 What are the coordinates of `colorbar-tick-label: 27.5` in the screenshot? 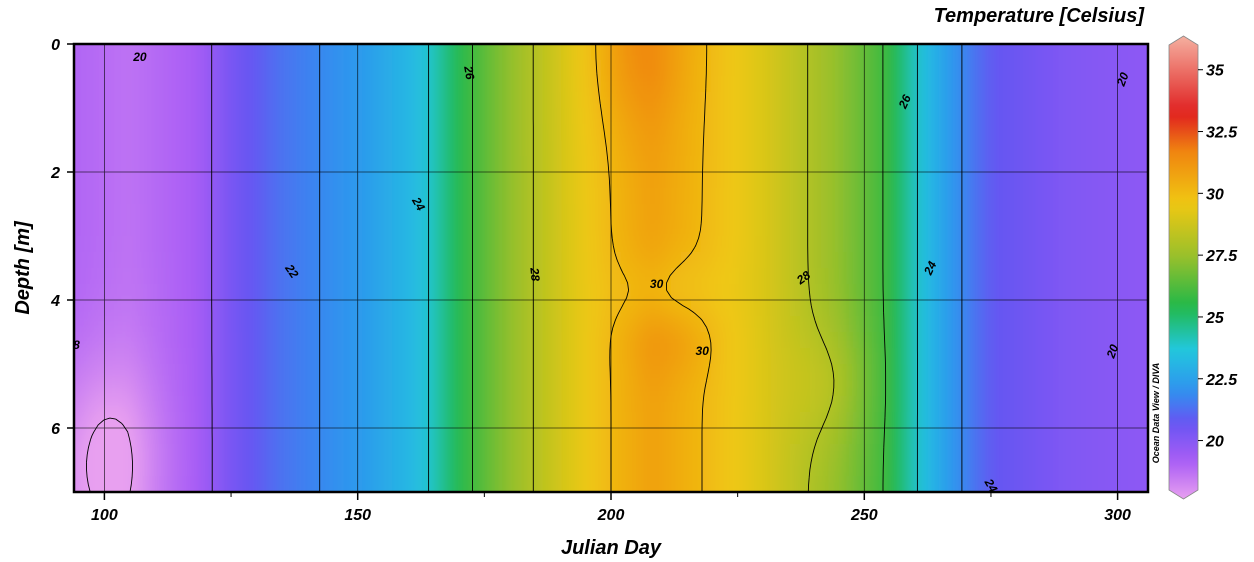 It's located at (1221, 256).